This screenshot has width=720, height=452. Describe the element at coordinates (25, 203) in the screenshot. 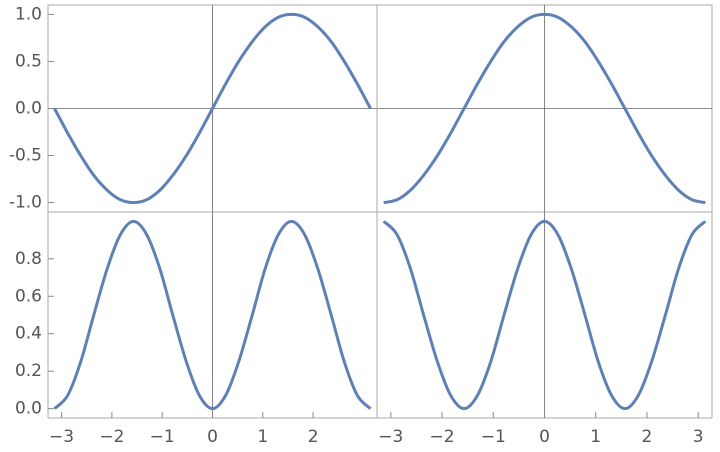

I see `y-tick-label: -1.0` at that location.